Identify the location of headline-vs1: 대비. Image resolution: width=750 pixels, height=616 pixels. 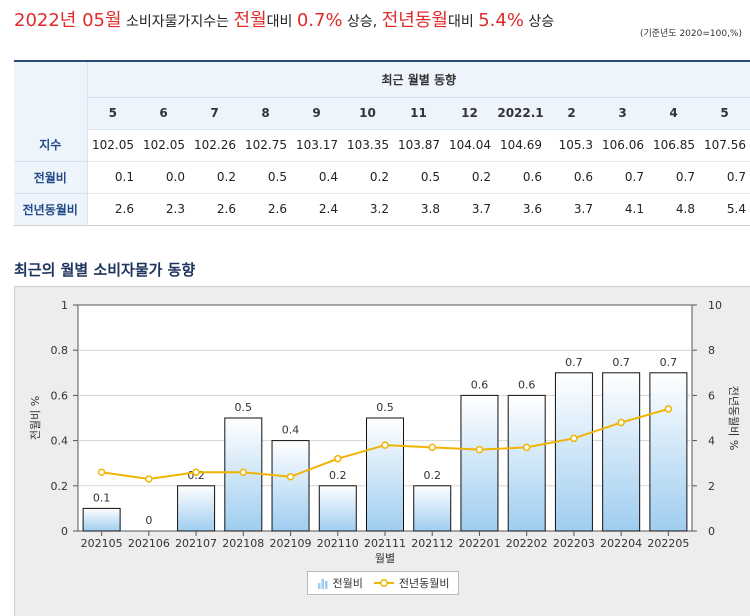
(279, 22).